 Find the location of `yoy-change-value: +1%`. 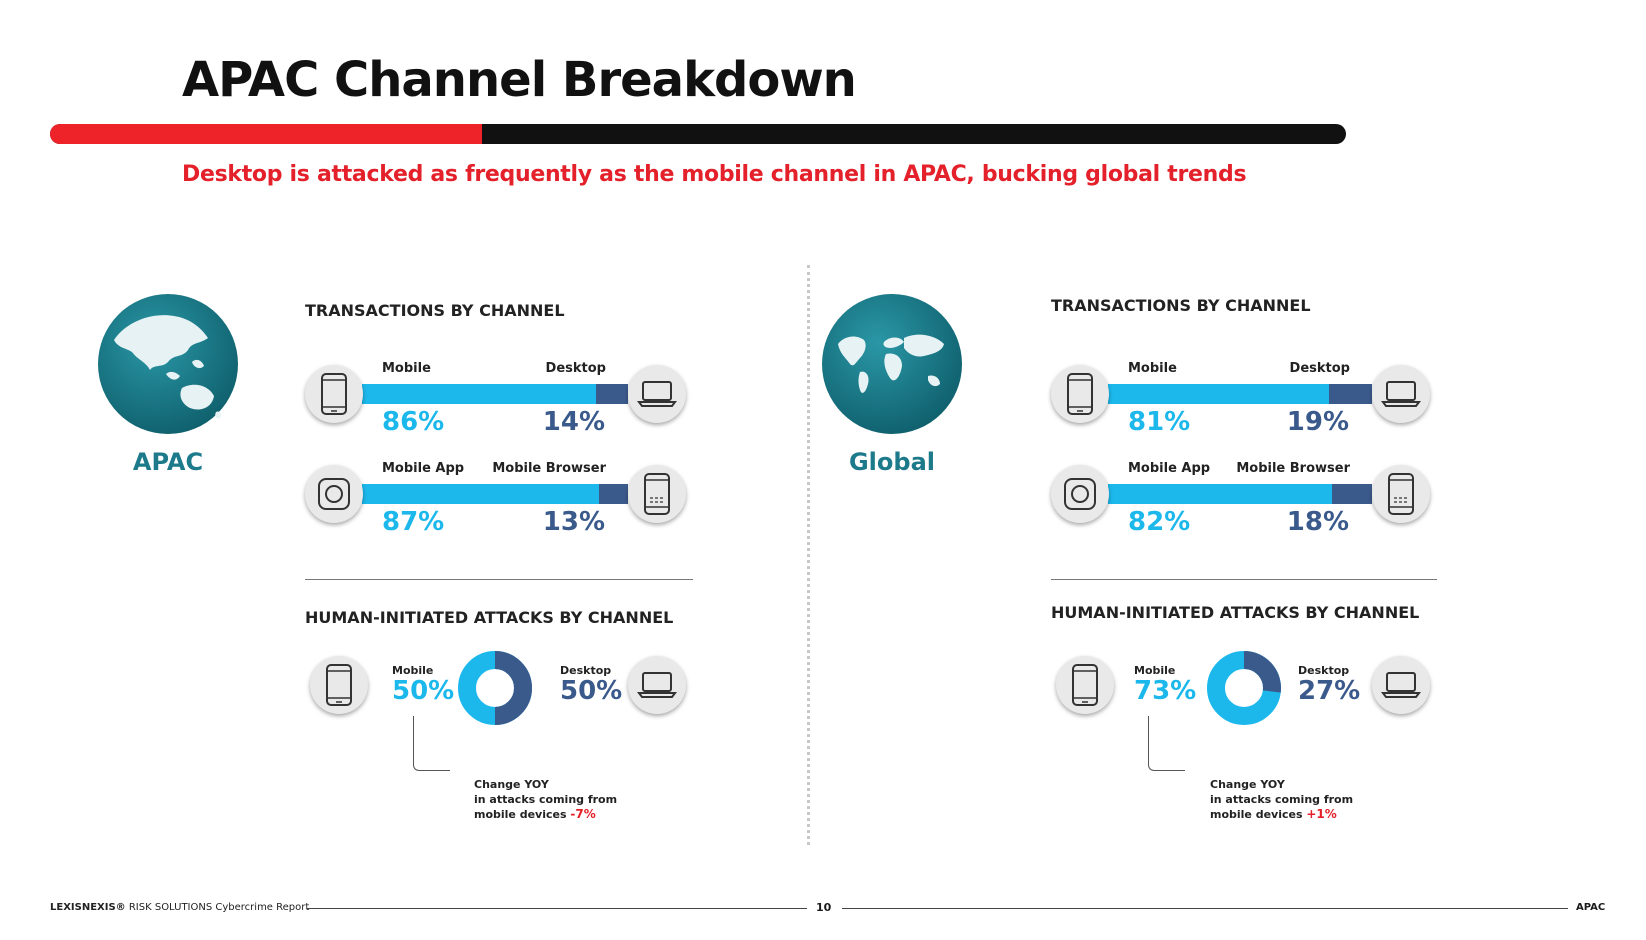

yoy-change-value: +1% is located at coordinates (1321, 814).